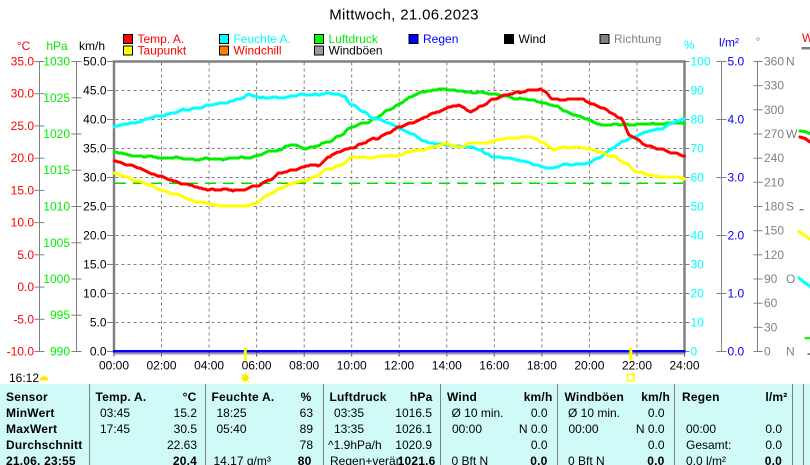 Image resolution: width=810 pixels, height=465 pixels. Describe the element at coordinates (729, 43) in the screenshot. I see `svg-text: l/m²` at that location.